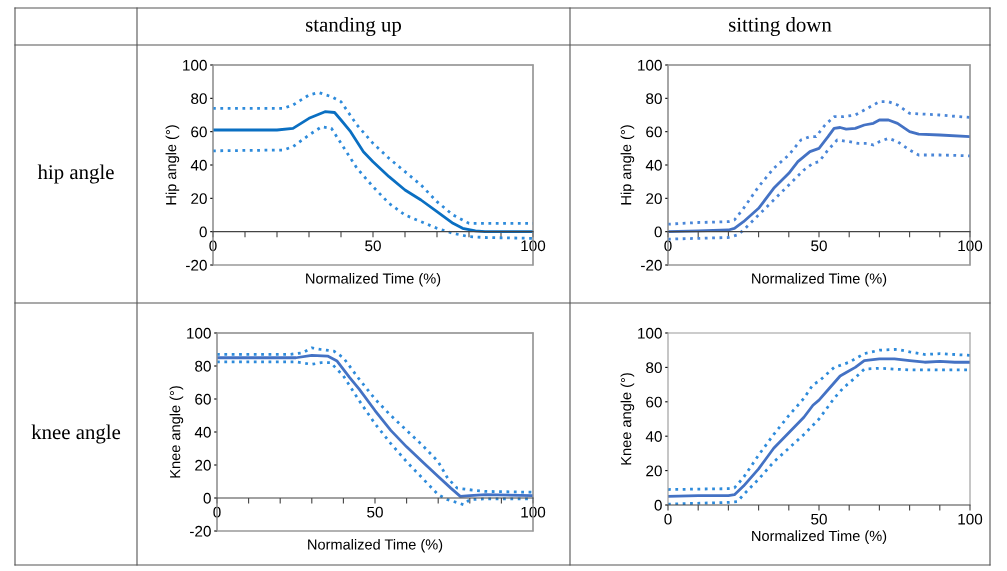 The width and height of the screenshot is (1007, 571). I want to click on text: hip angle, so click(75, 174).